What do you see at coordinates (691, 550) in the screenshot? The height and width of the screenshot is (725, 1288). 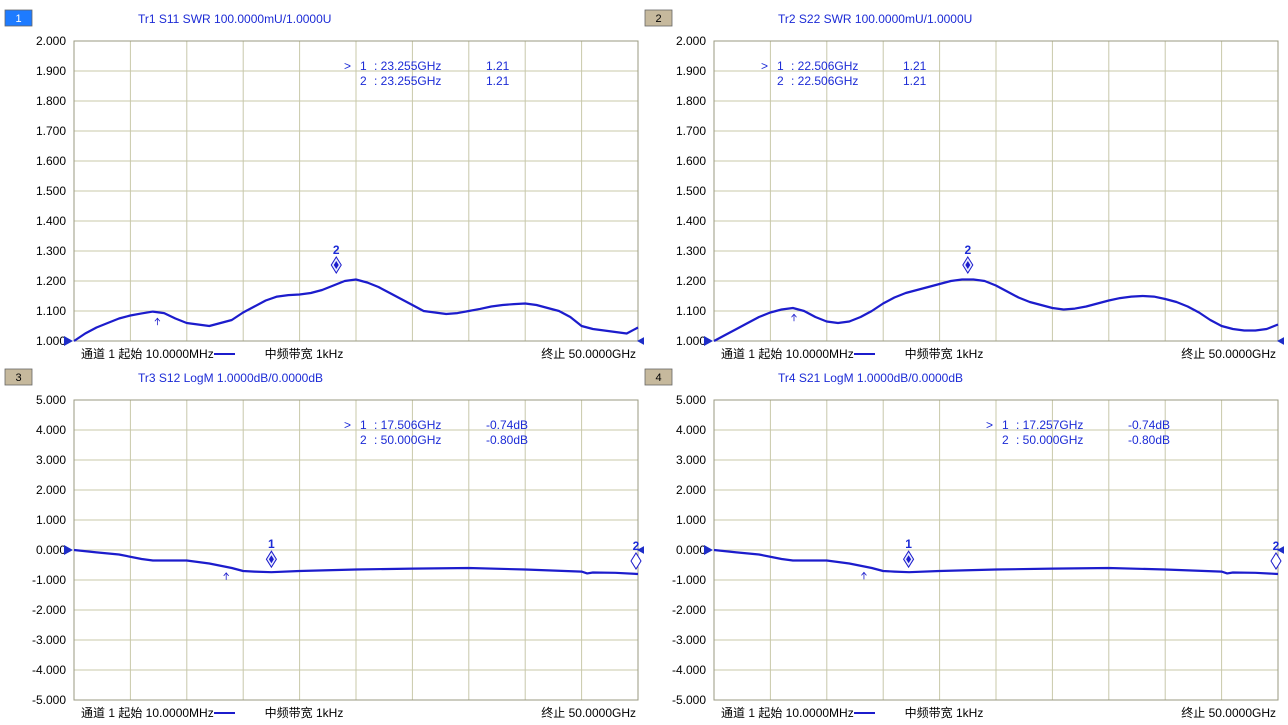 I see `y-tick-label: 0.000` at bounding box center [691, 550].